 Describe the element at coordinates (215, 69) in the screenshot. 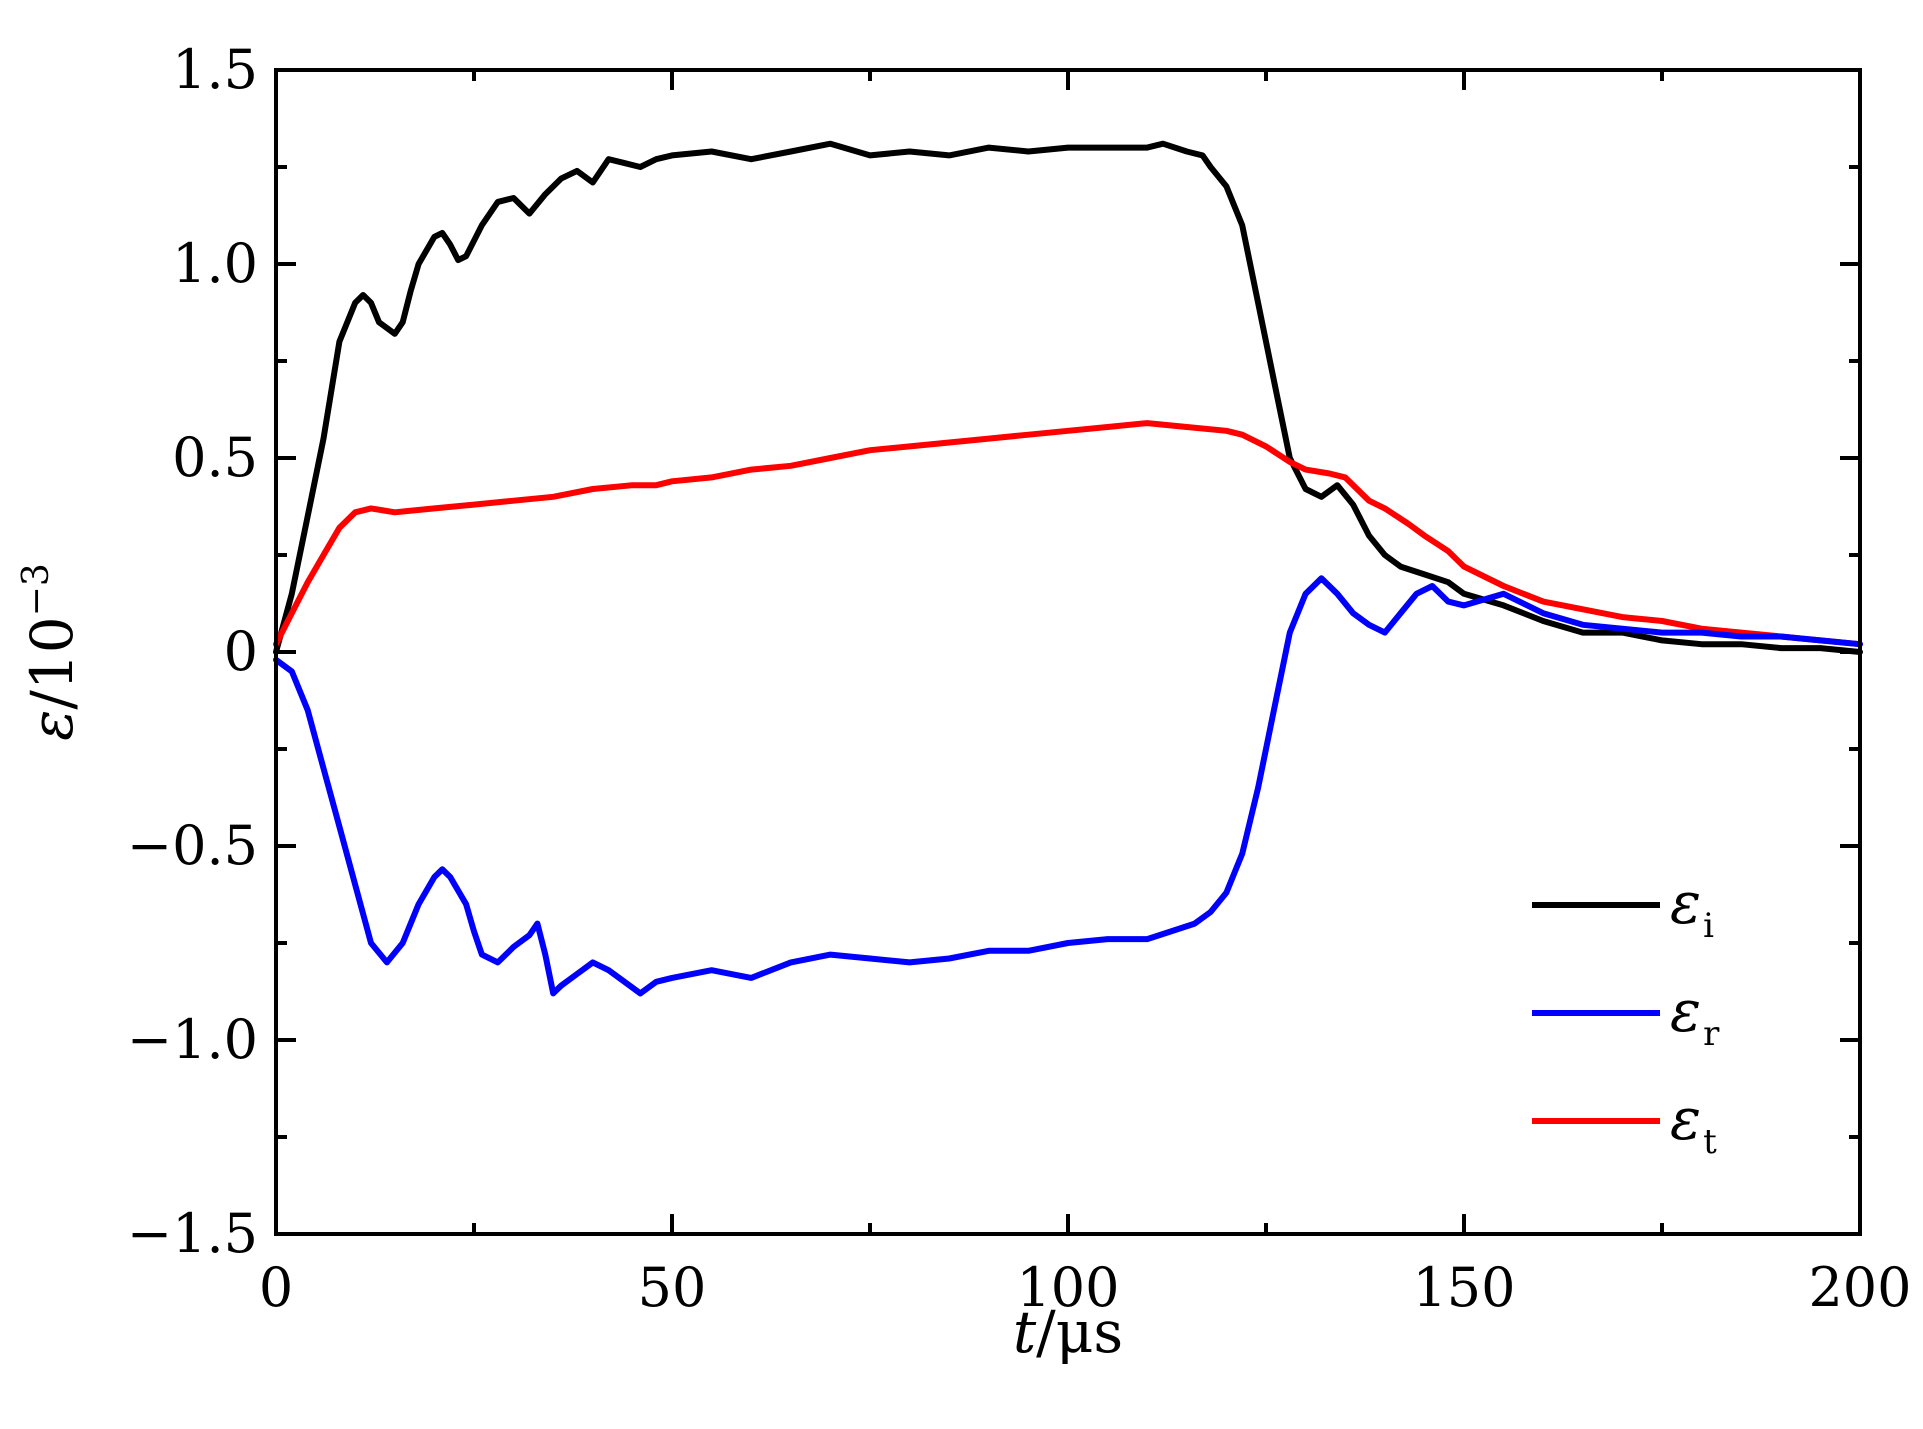

I see `y-tick-label: 1.5` at that location.